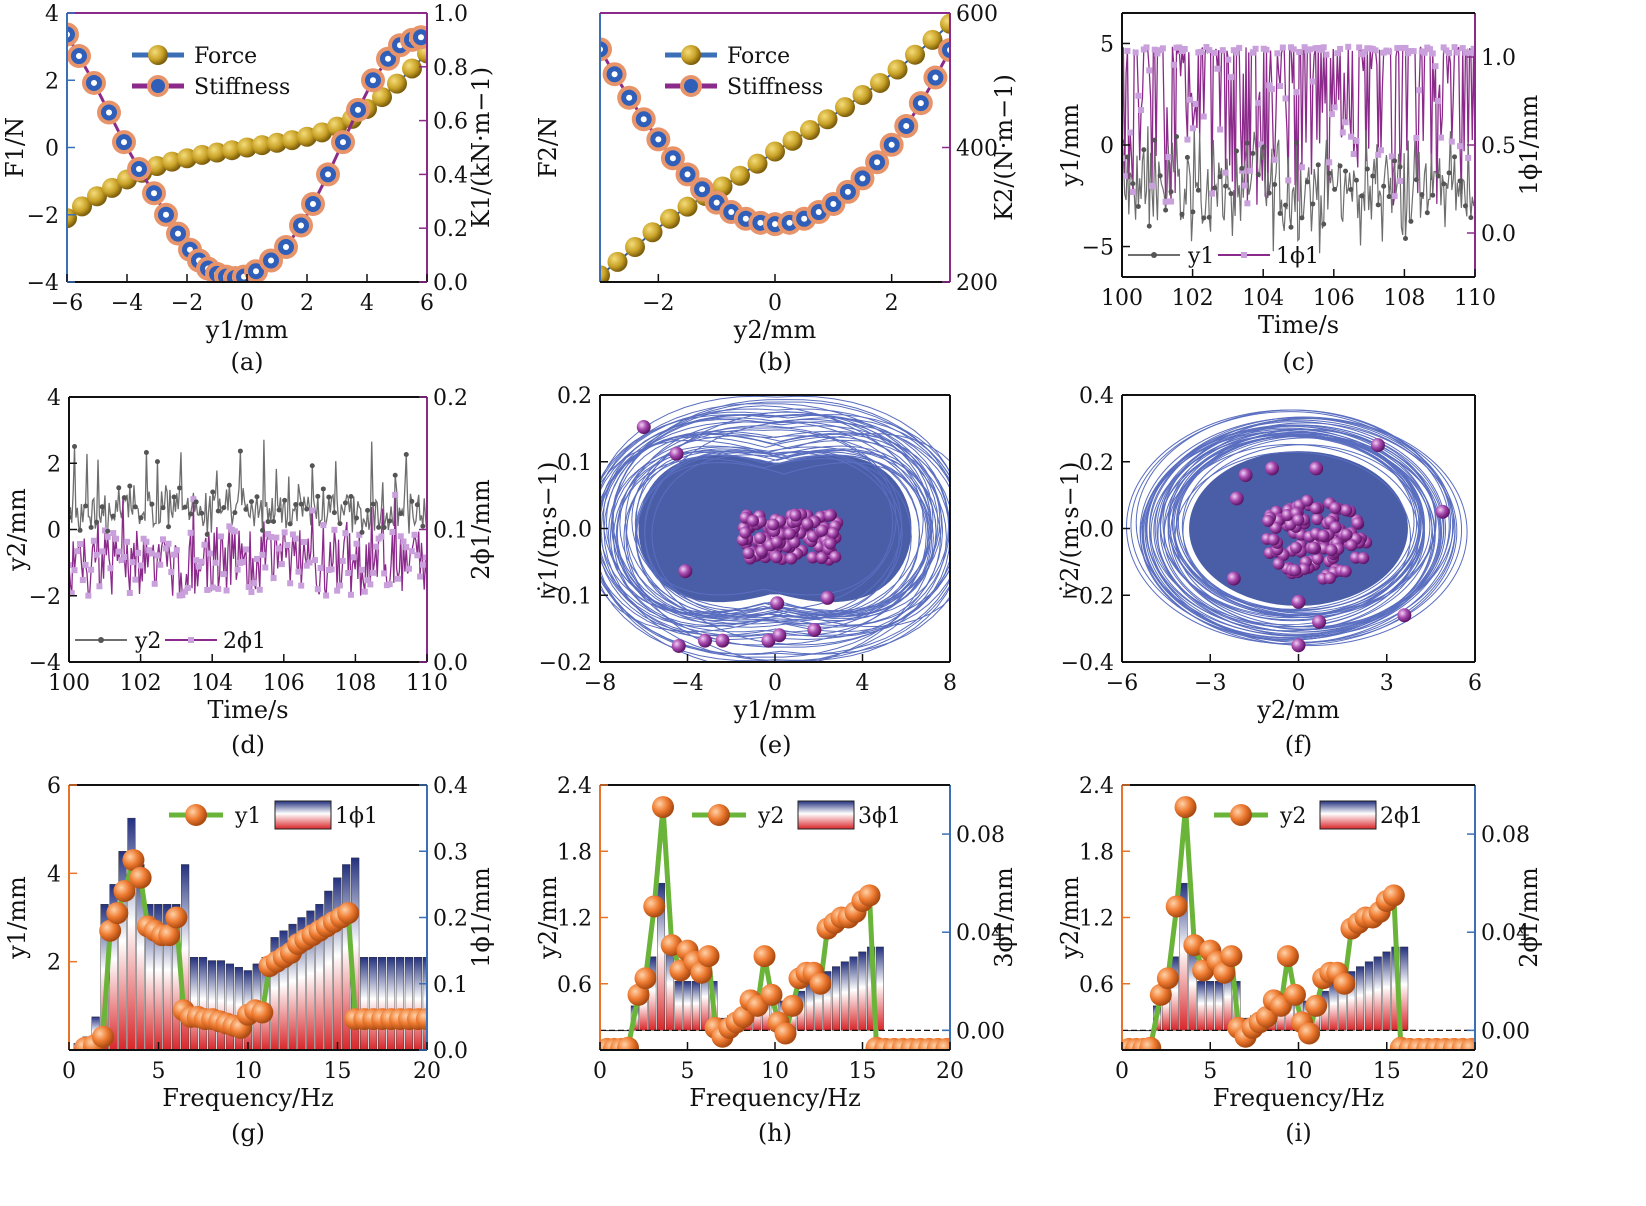  What do you see at coordinates (1298, 190) in the screenshot?
I see `series-y` at bounding box center [1298, 190].